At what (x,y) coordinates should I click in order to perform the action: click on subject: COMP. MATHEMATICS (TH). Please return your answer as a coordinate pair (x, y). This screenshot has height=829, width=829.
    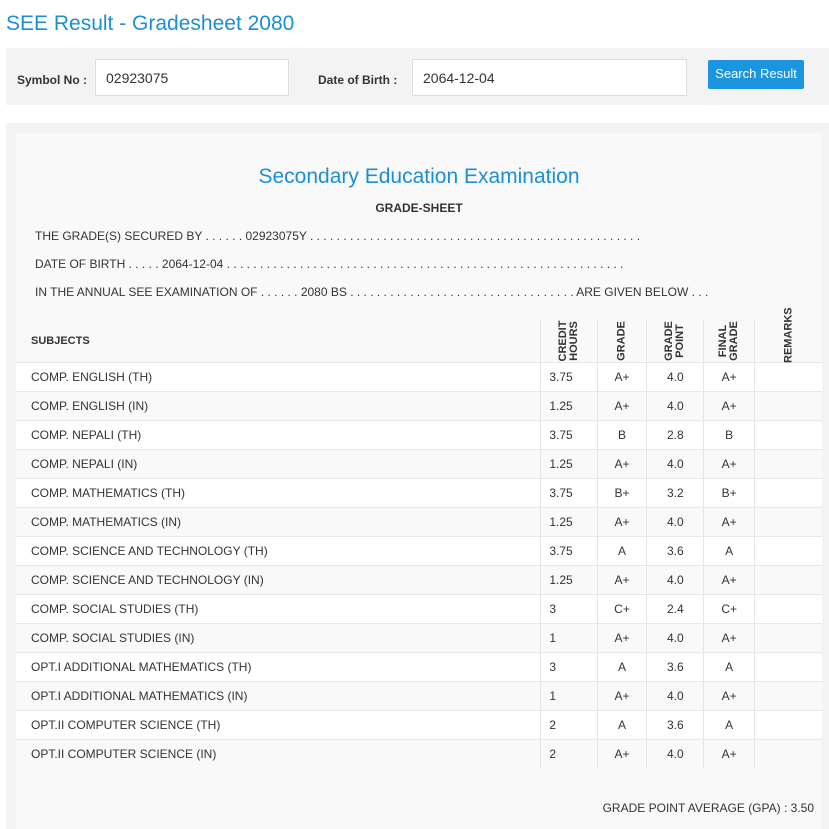
    Looking at the image, I should click on (278, 493).